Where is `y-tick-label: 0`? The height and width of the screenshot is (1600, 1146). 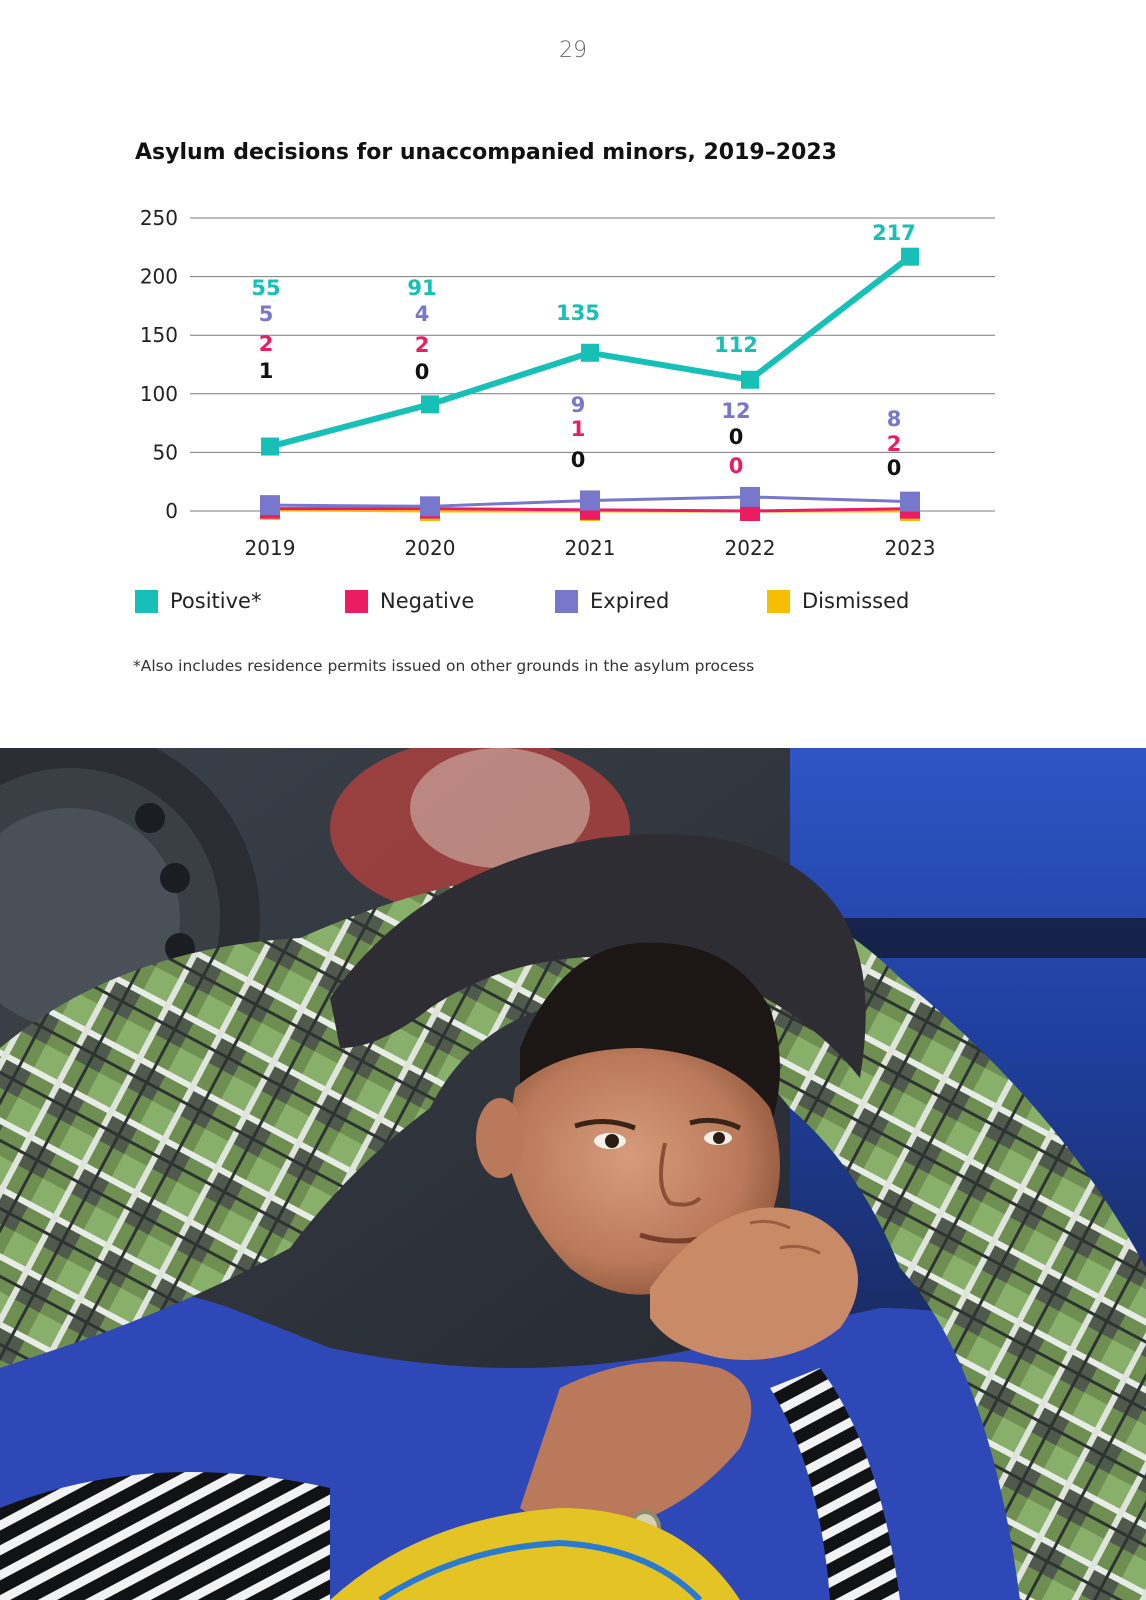
y-tick-label: 0 is located at coordinates (171, 511).